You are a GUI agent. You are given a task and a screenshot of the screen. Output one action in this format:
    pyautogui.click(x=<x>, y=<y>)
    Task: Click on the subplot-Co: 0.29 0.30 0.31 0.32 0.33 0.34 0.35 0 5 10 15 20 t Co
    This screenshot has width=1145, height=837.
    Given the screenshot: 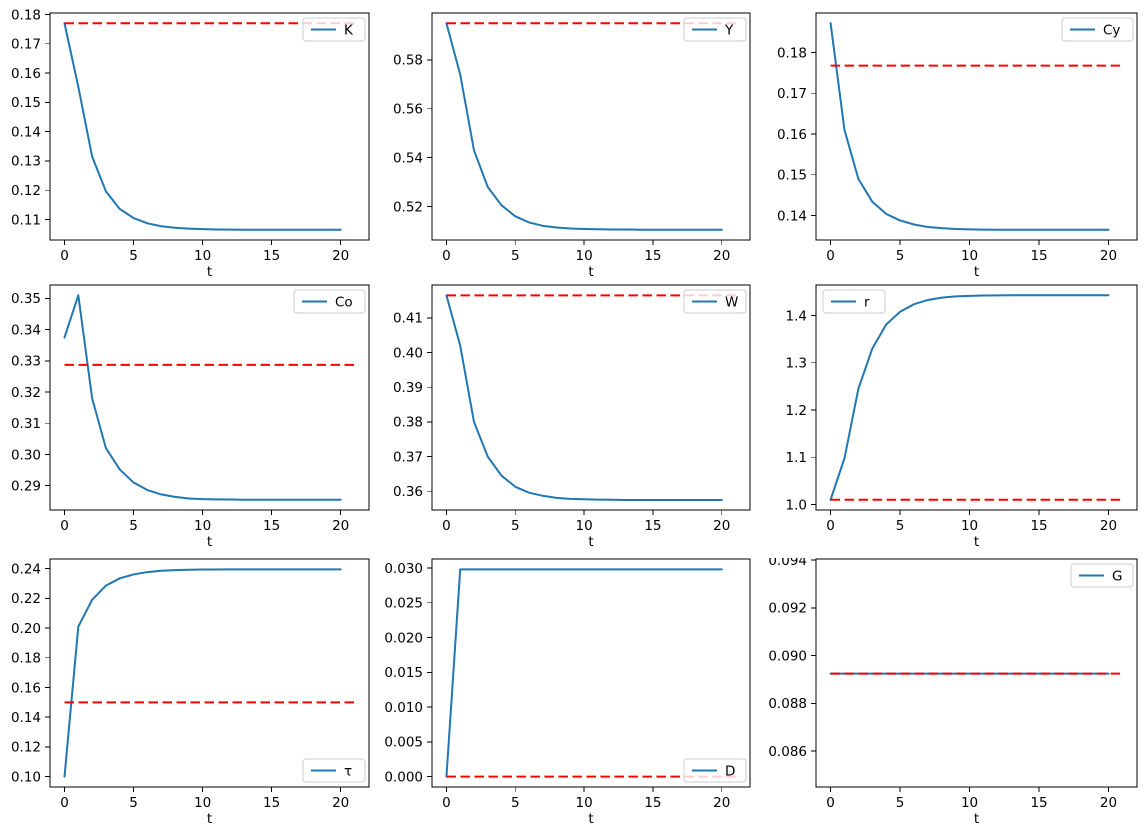 What is the action you would take?
    pyautogui.click(x=191, y=418)
    